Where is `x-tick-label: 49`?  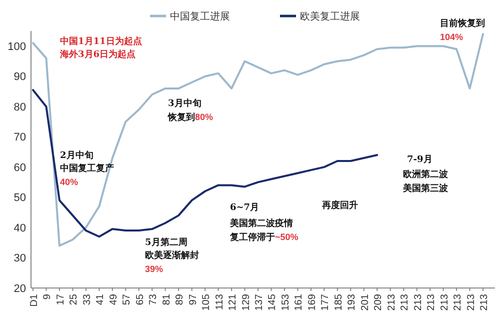
x-tick-label: 49 is located at coordinates (114, 300).